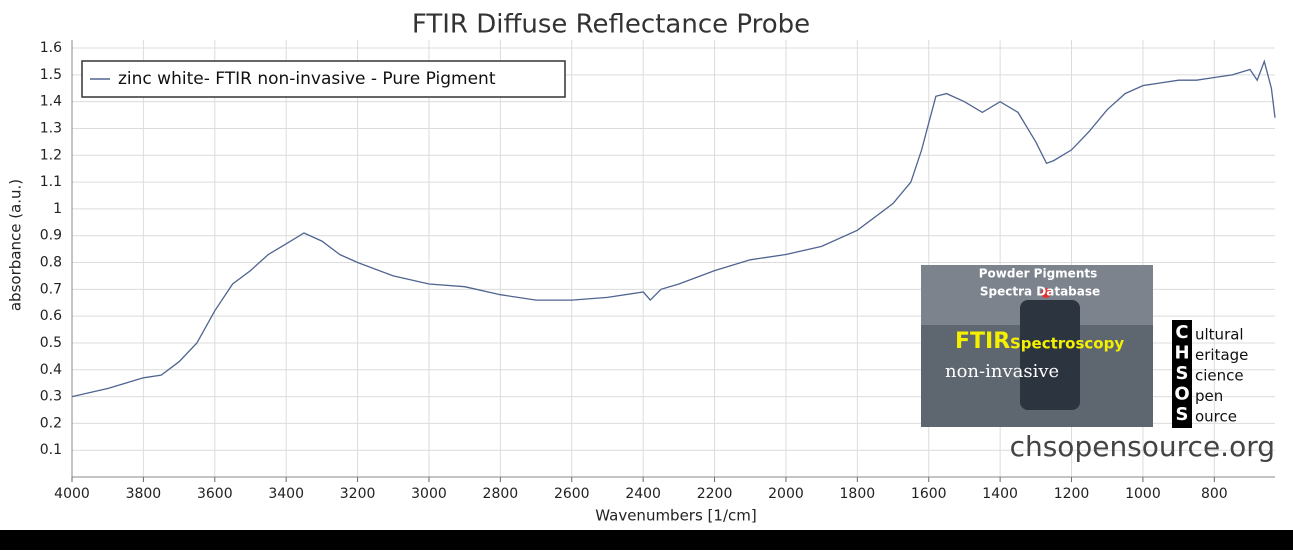 The width and height of the screenshot is (1293, 554). What do you see at coordinates (51, 155) in the screenshot?
I see `y-tick-label: 1.2` at bounding box center [51, 155].